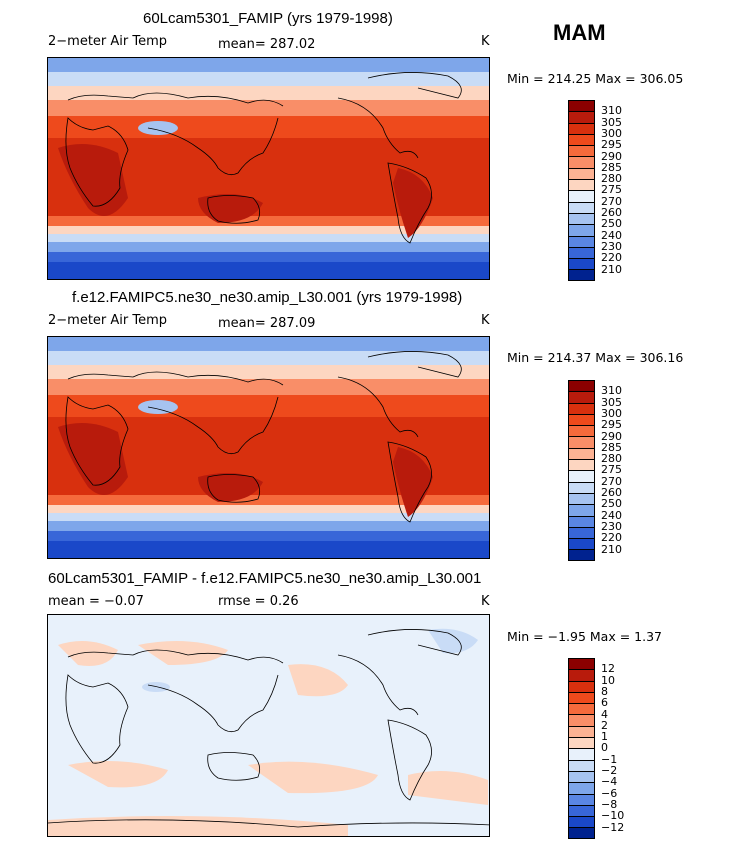  Describe the element at coordinates (609, 770) in the screenshot. I see `colorbar-label: −2` at that location.